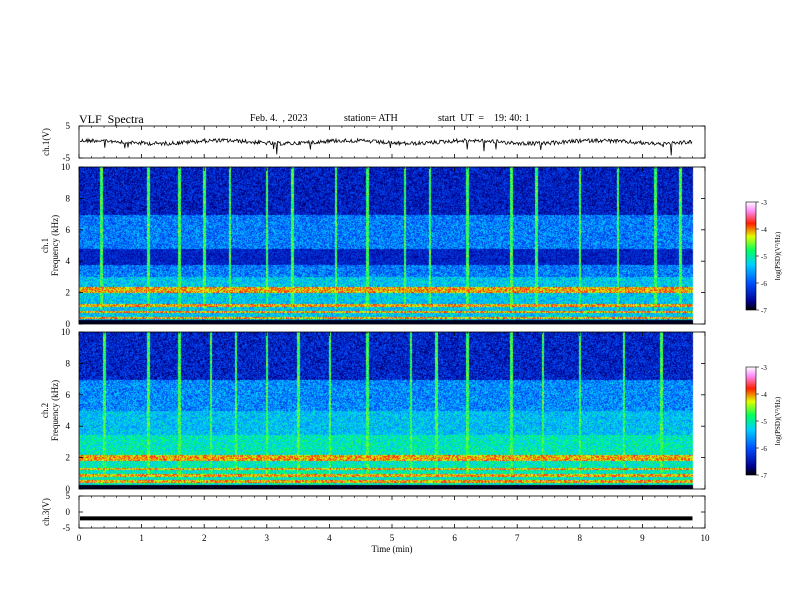 This screenshot has width=792, height=612. Describe the element at coordinates (204, 538) in the screenshot. I see `x-tick-label: 2` at that location.